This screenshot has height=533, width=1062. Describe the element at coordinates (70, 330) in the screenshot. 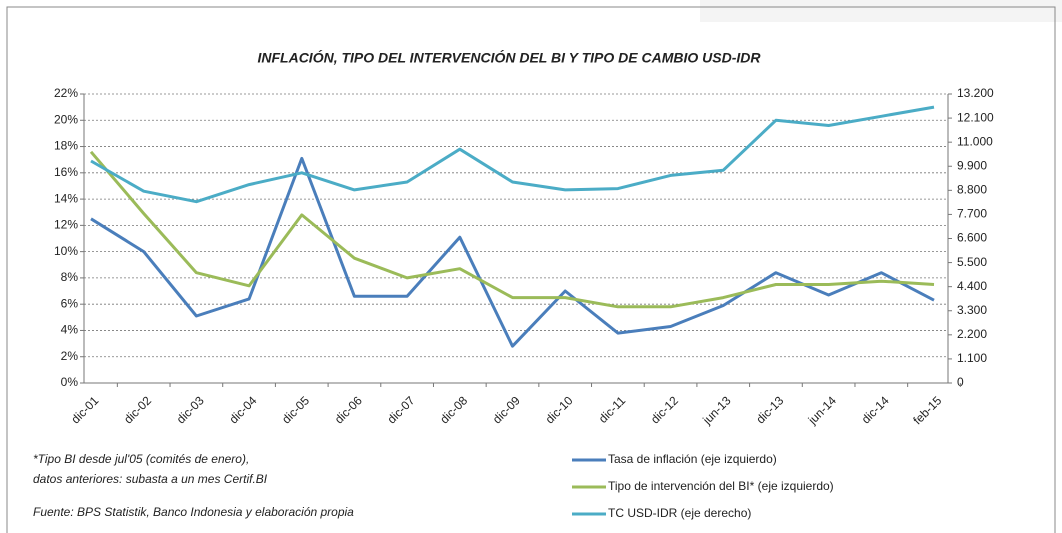

I see `y-tick-label: 4%` at that location.